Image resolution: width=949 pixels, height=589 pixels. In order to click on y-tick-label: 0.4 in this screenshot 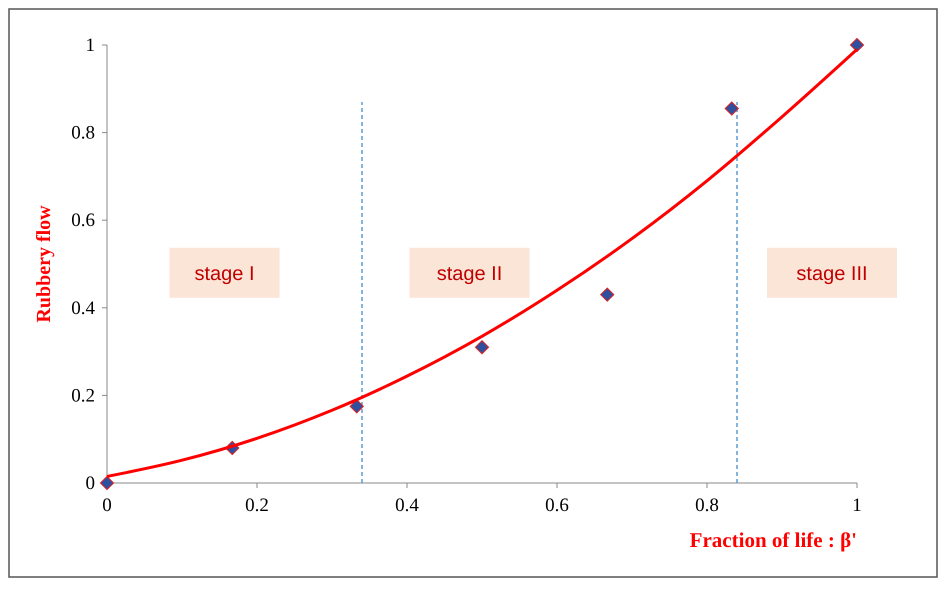, I will do `click(83, 308)`.